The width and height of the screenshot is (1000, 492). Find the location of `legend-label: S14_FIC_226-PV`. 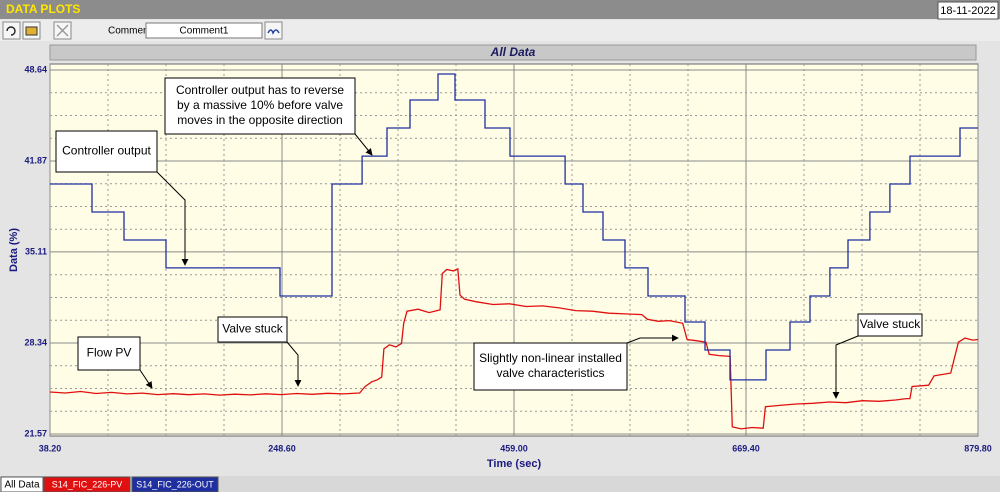

legend-label: S14_FIC_226-PV is located at coordinates (87, 484).